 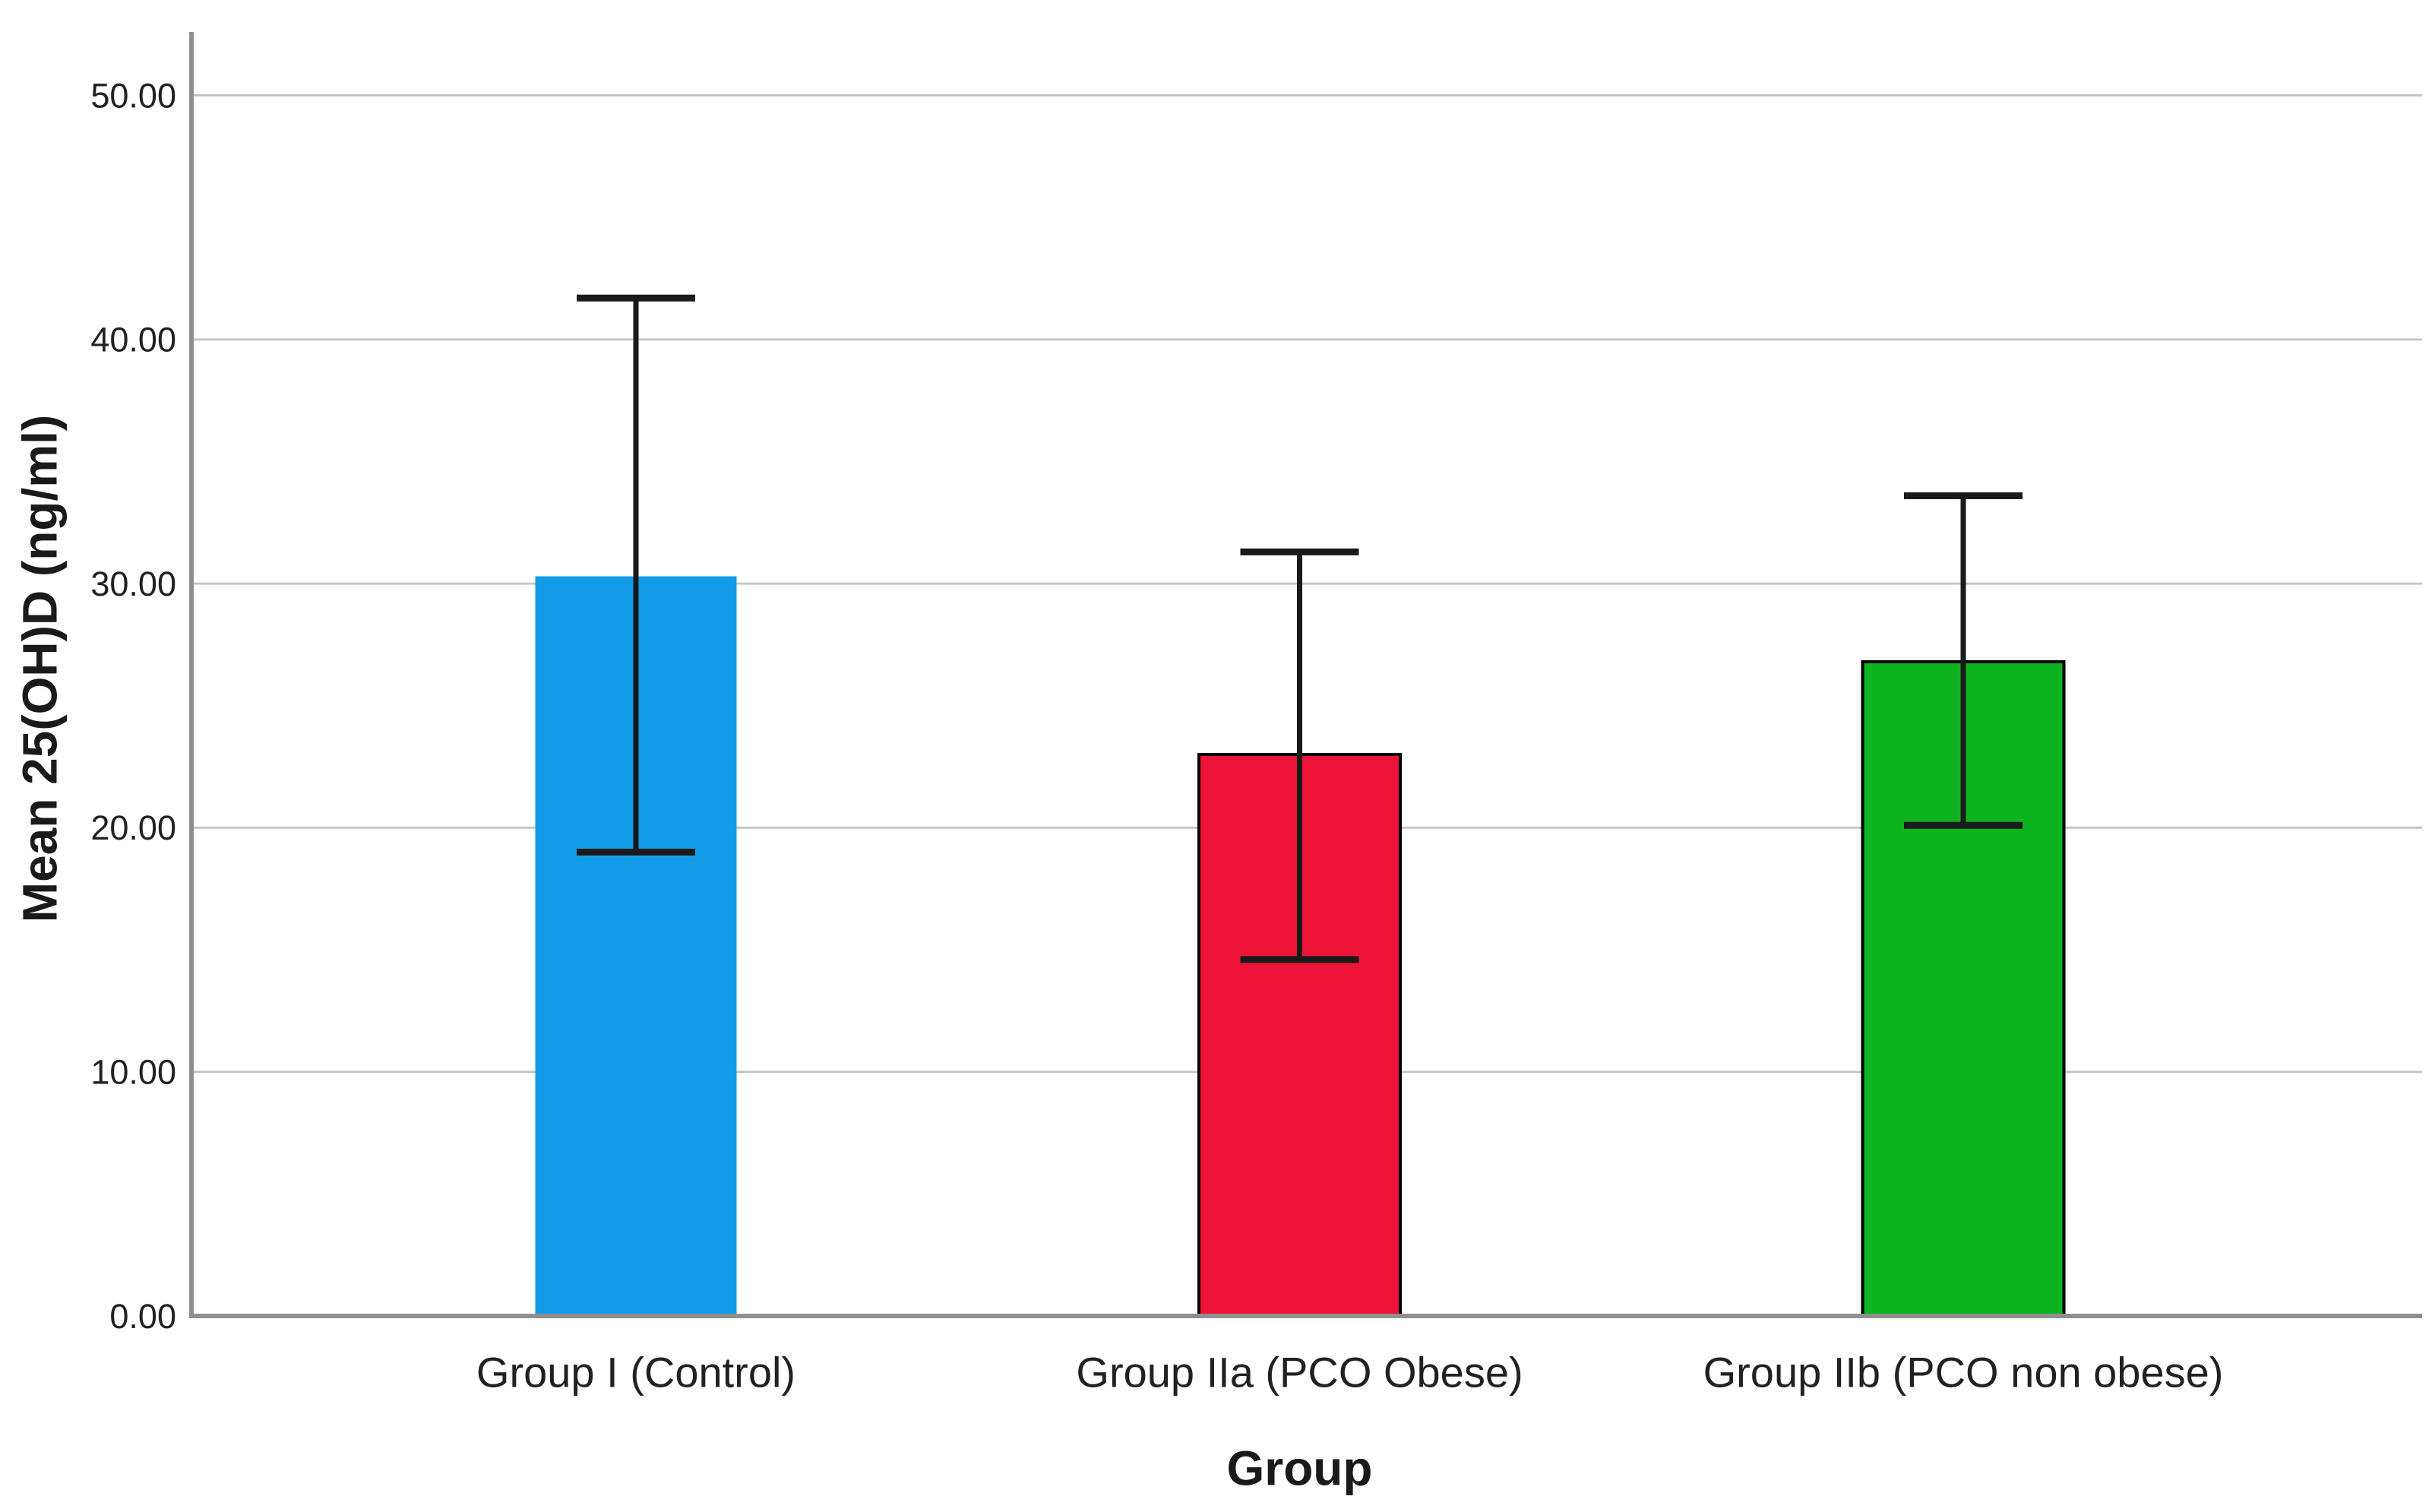 I want to click on y-tick-label-30.00: 30.00, so click(x=133, y=584).